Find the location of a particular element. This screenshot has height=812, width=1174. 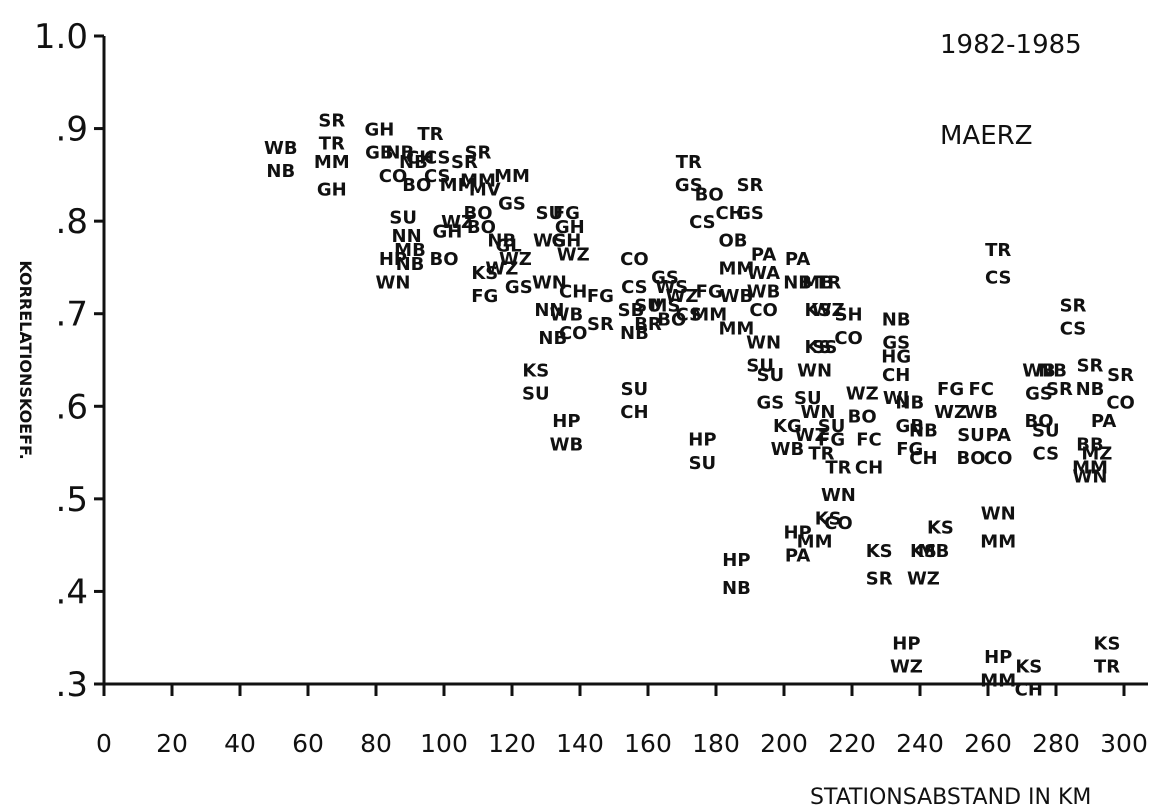

x-tick-label: 300 is located at coordinates (1124, 743).